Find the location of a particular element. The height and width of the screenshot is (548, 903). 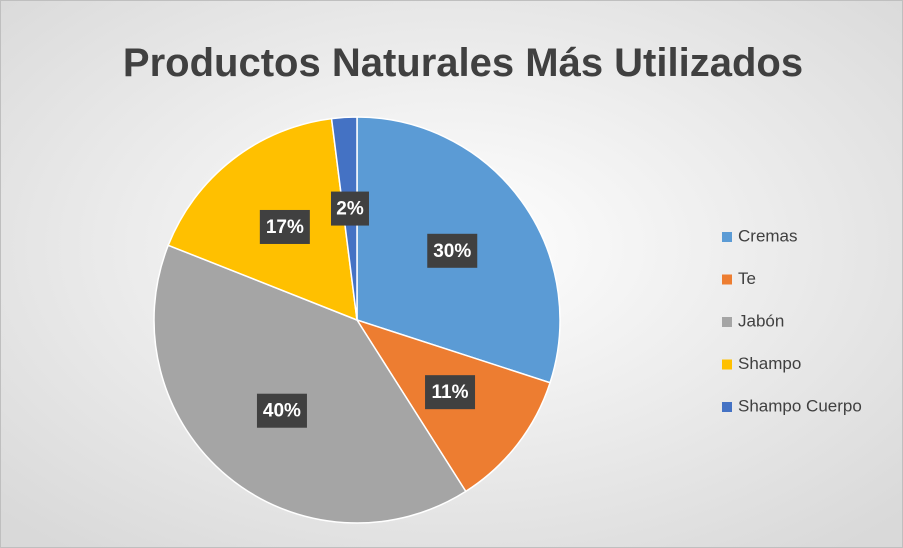

data-label: 2% is located at coordinates (350, 209).